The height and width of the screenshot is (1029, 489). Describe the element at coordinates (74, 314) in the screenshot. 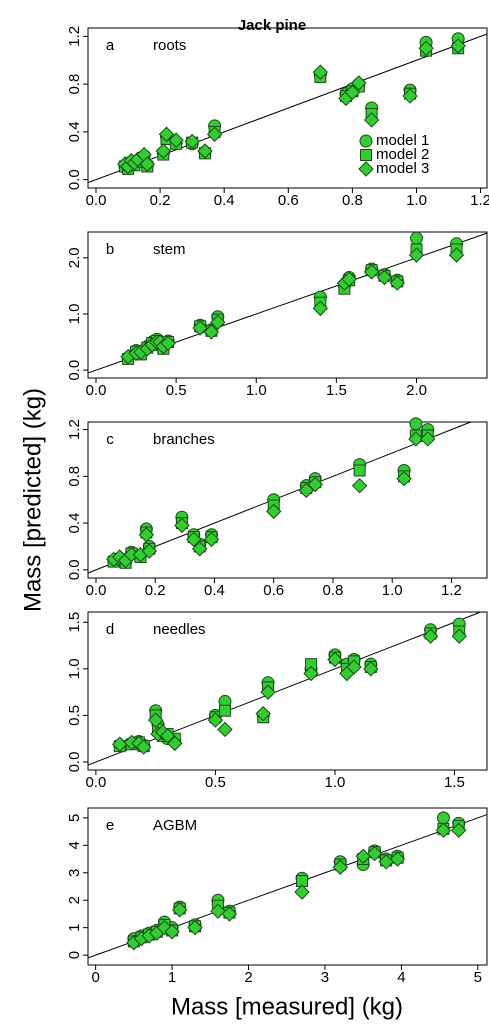

I see `y-tick-label: 1.0` at that location.